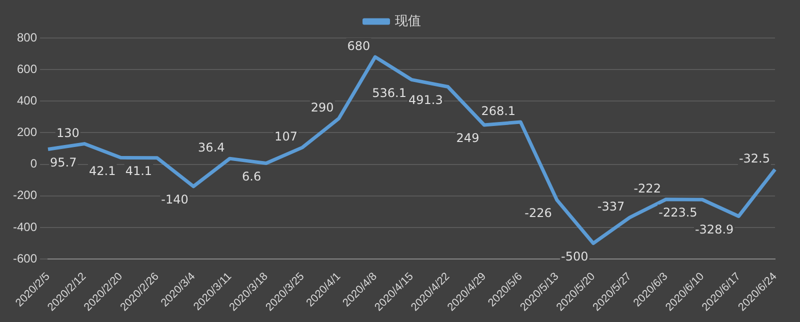 The width and height of the screenshot is (800, 322). I want to click on data-label: -223.5, so click(678, 213).